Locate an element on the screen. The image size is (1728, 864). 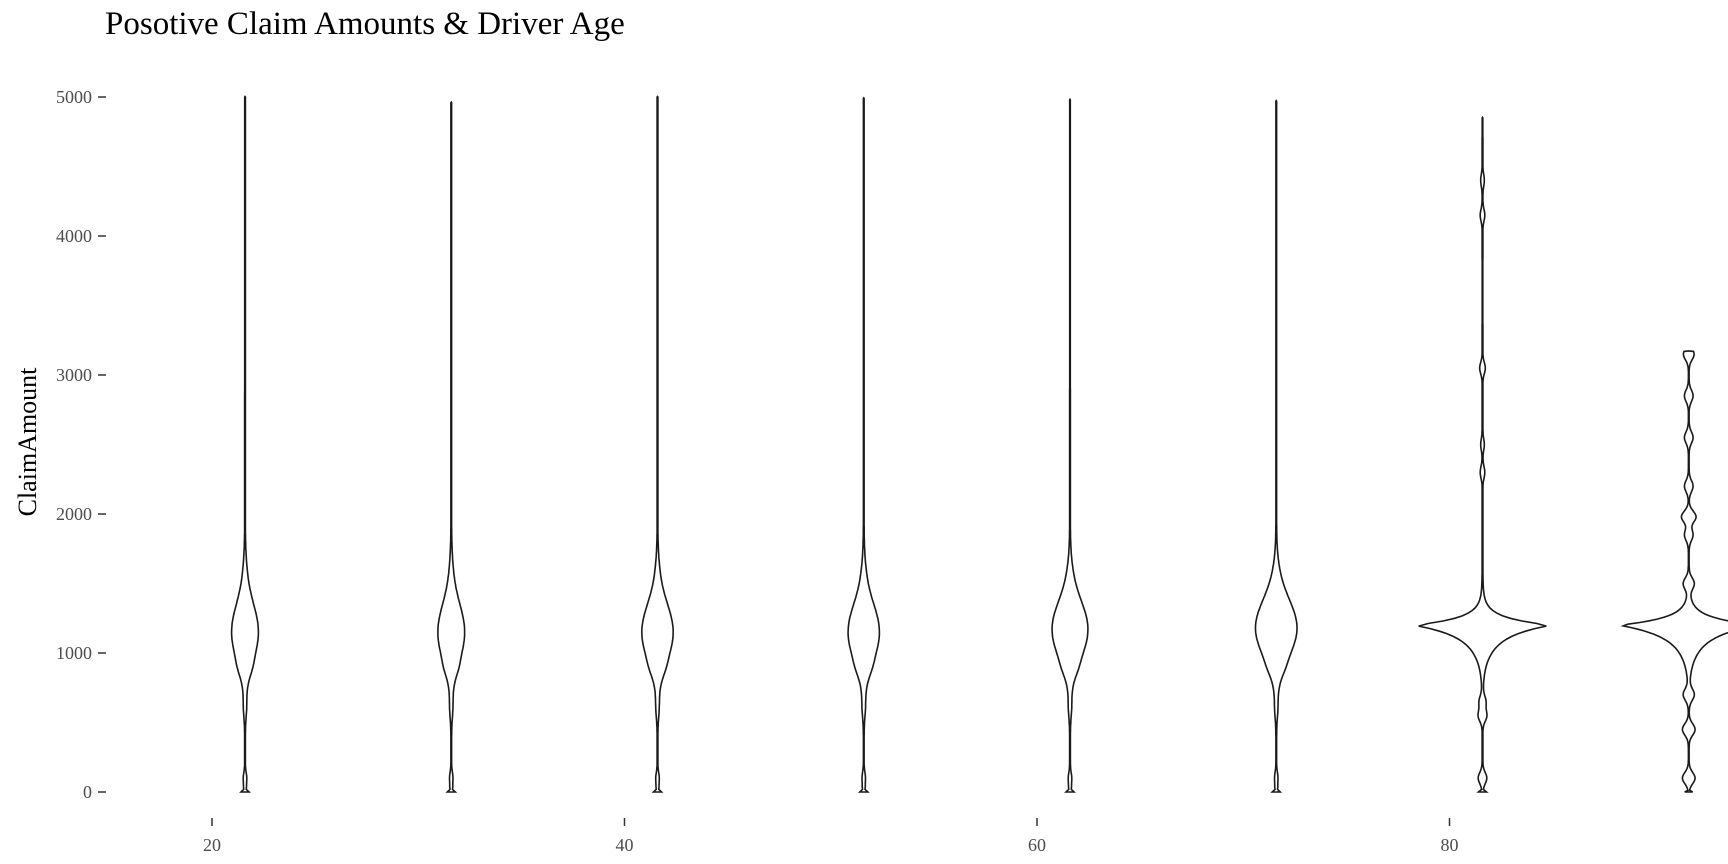
x-axis: 20 40 60 80 is located at coordinates (831, 836).